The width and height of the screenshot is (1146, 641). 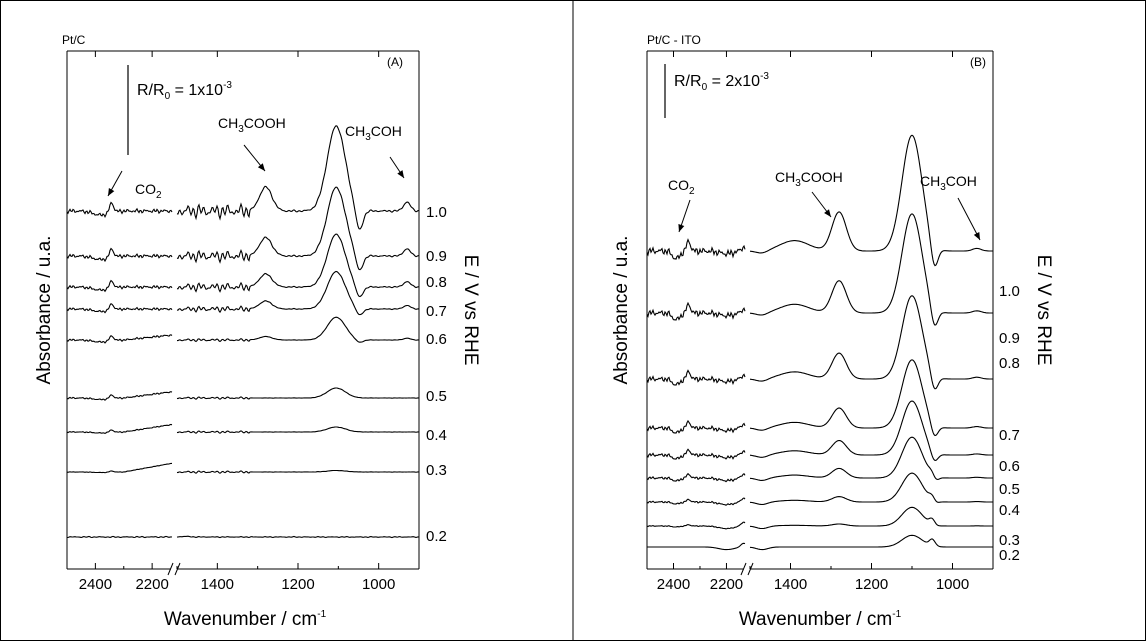 I want to click on annotation-arrow, so click(x=969, y=219).